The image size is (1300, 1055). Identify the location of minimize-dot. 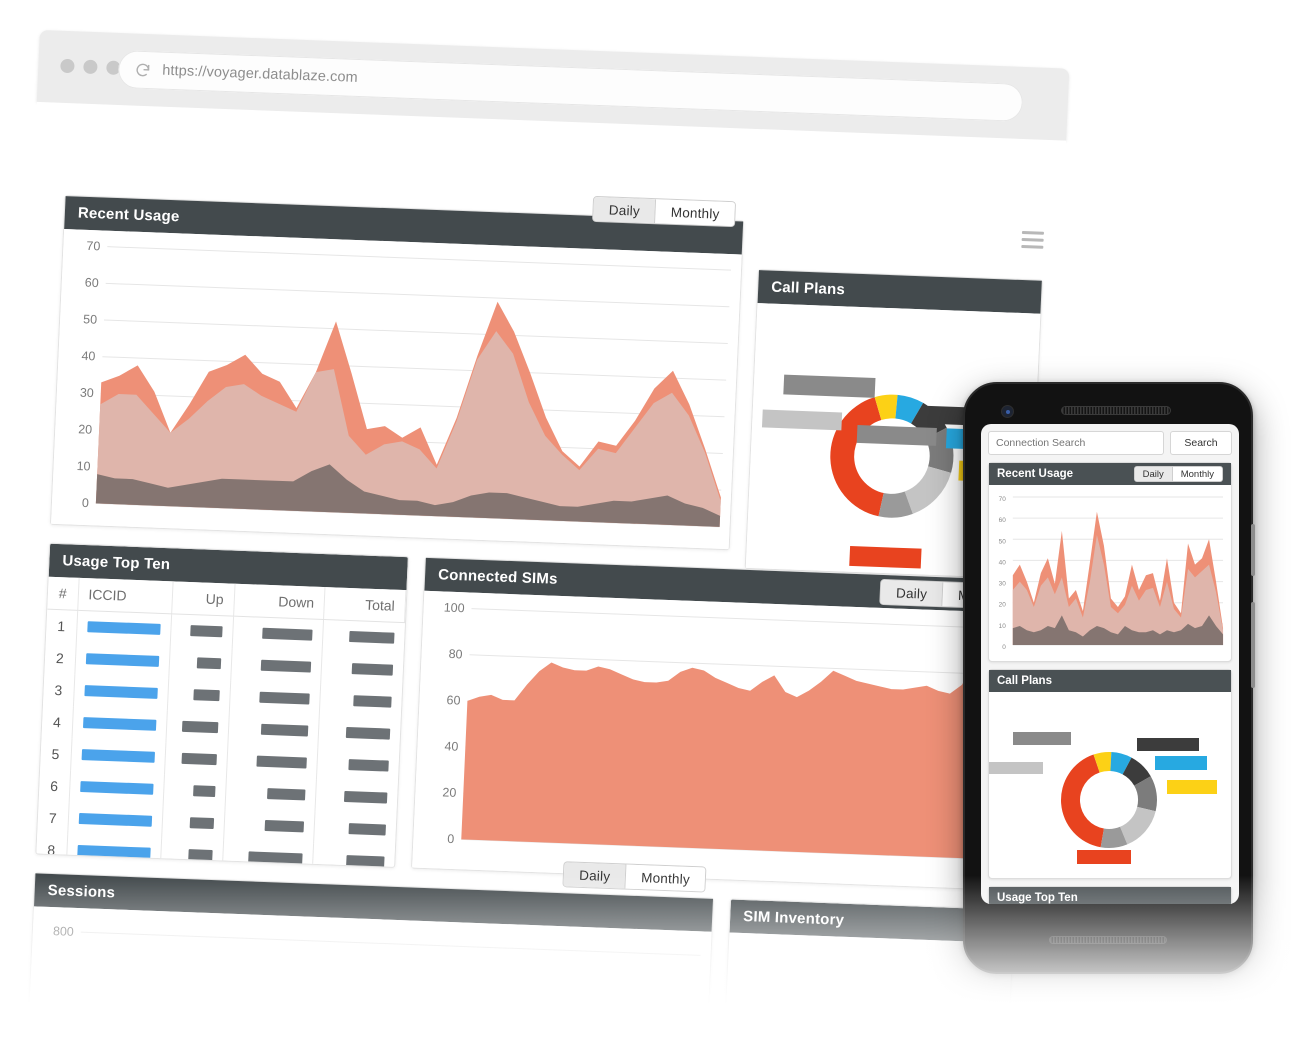
(90, 67).